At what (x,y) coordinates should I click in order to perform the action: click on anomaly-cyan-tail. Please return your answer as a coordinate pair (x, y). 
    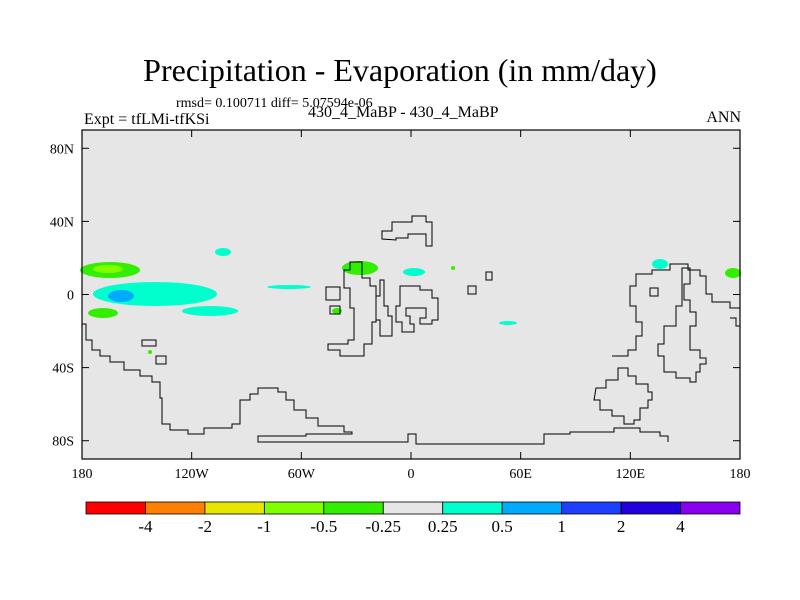
    Looking at the image, I should click on (210, 311).